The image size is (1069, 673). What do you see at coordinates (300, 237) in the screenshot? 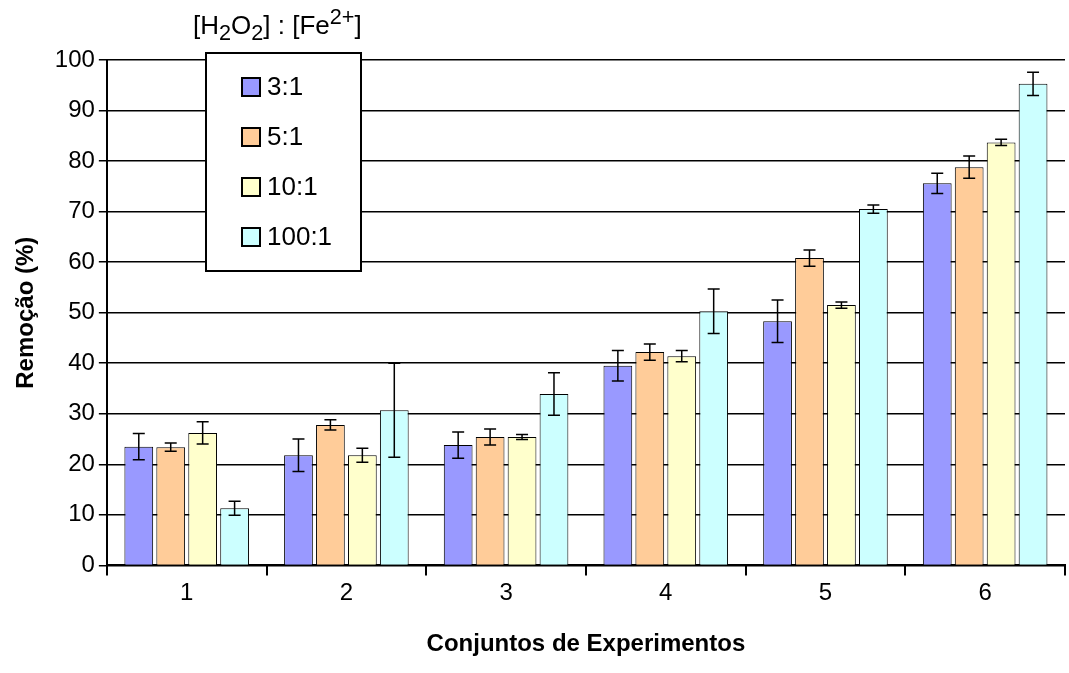
I see `legend-label: 100:1` at bounding box center [300, 237].